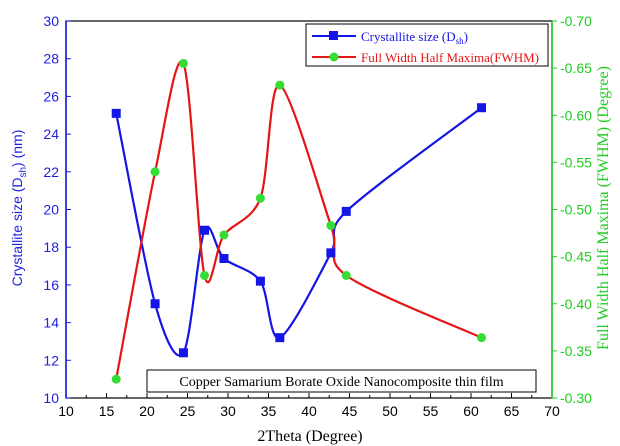 The height and width of the screenshot is (446, 620). I want to click on y-left-tick-label: 12, so click(51, 360).